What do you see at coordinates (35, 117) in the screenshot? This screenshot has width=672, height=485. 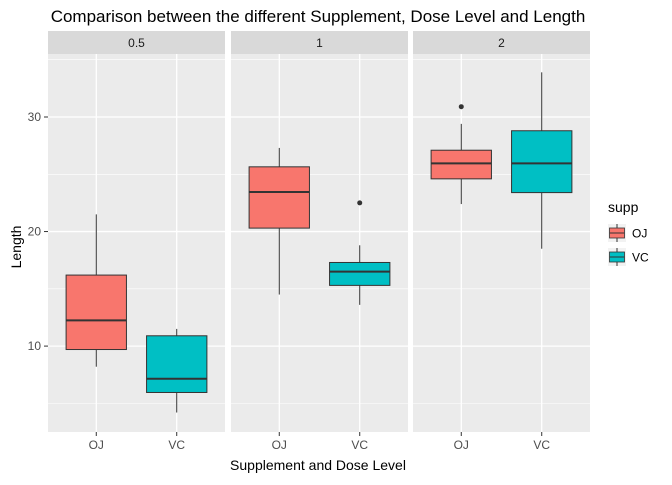 I see `y-tick-label: 30` at bounding box center [35, 117].